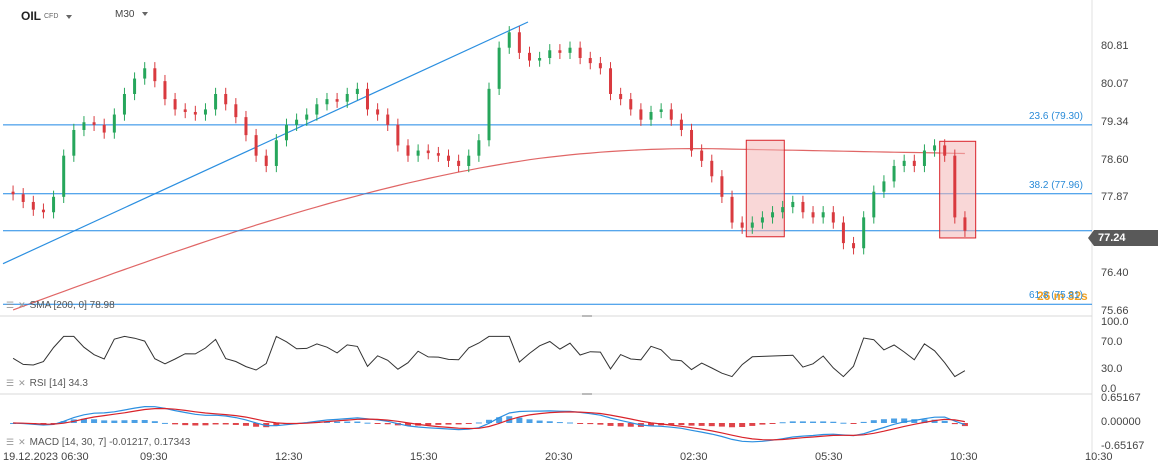 The height and width of the screenshot is (475, 1161). Describe the element at coordinates (47, 383) in the screenshot. I see `rsi-indicator-label: ☰ ✕ RSI [14] 34.3` at that location.